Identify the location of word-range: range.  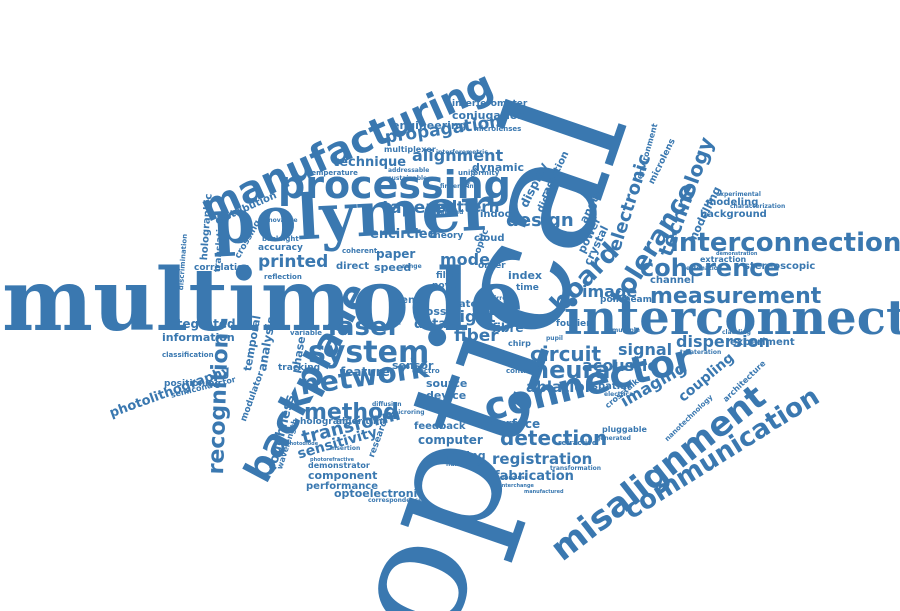
(412, 266).